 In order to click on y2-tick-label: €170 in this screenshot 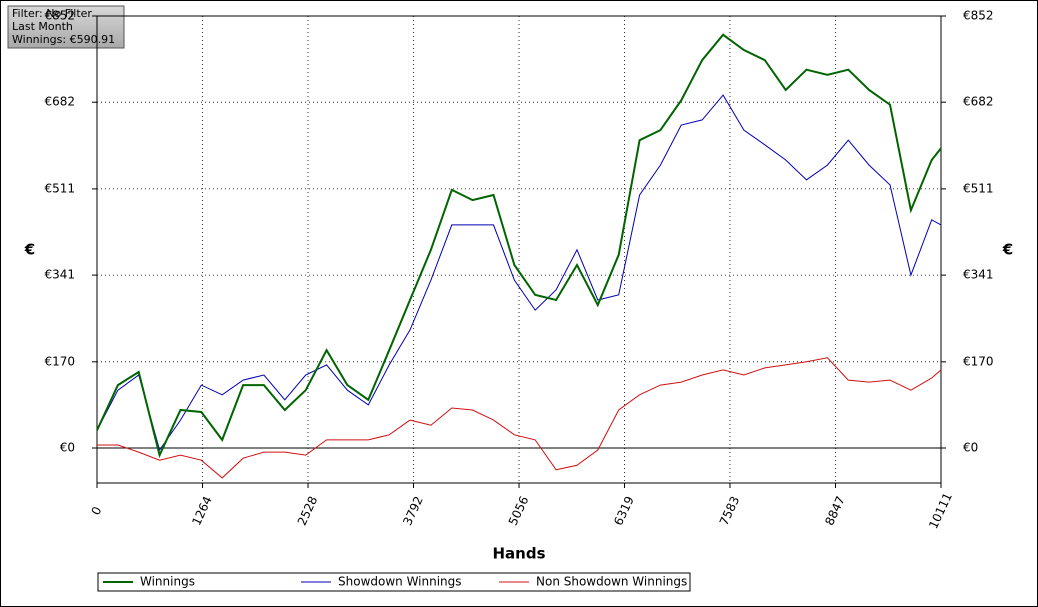, I will do `click(978, 361)`.